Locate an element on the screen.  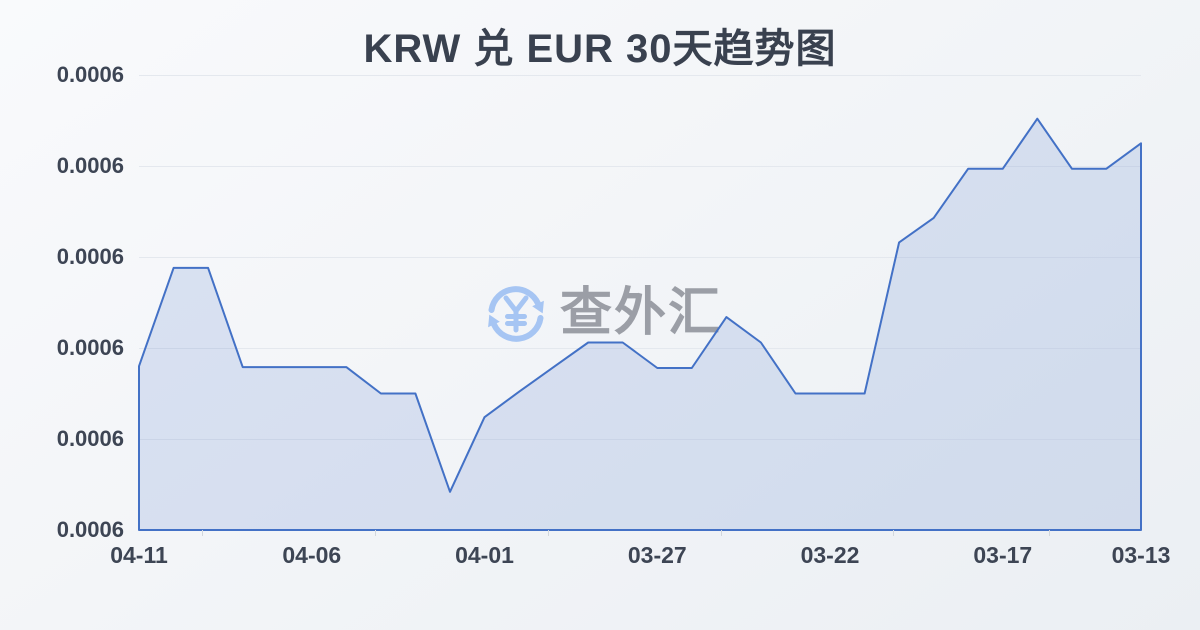
currency-exchange-icon is located at coordinates (513, 315).